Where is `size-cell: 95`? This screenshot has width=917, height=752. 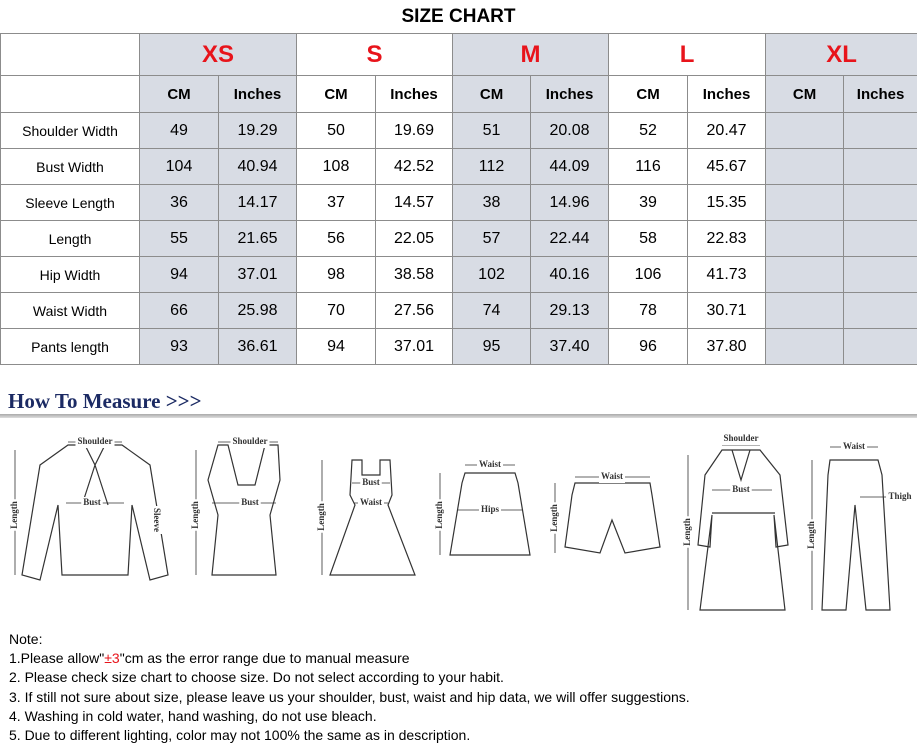 size-cell: 95 is located at coordinates (492, 346).